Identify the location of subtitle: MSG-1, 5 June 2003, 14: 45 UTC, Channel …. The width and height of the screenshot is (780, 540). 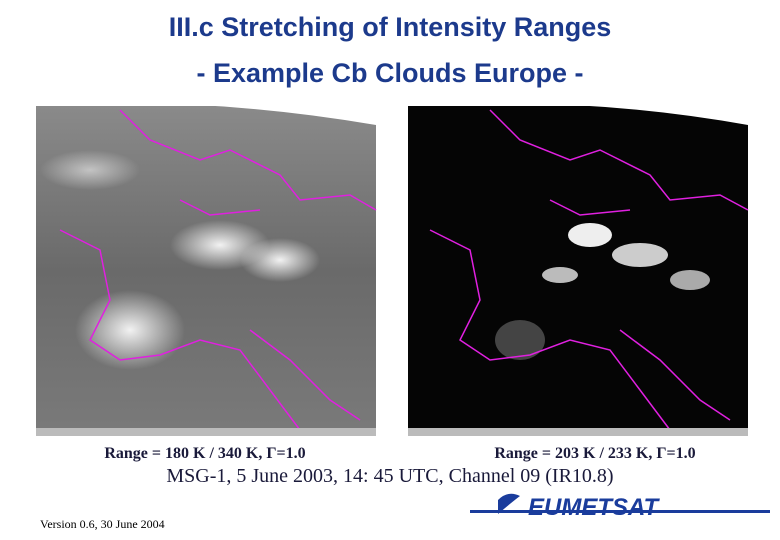
(389, 476).